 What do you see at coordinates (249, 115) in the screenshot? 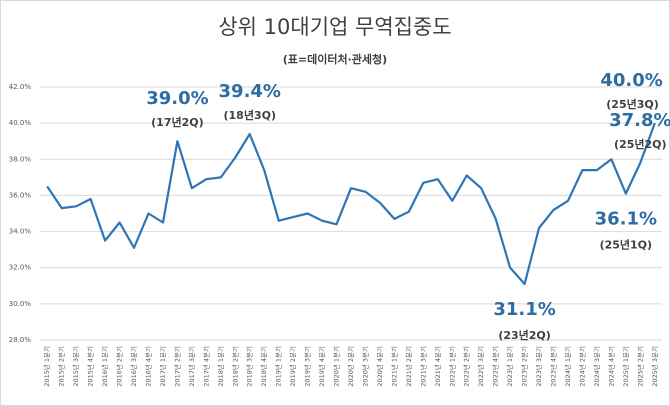
I see `value-sublabel: (18년3Q)` at bounding box center [249, 115].